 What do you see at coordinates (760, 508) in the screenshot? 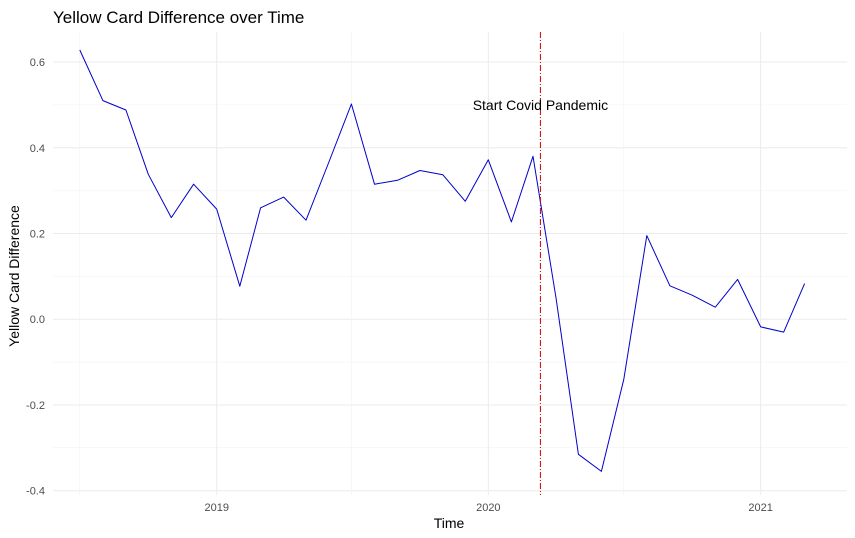
I see `x-tick-label: 2021` at bounding box center [760, 508].